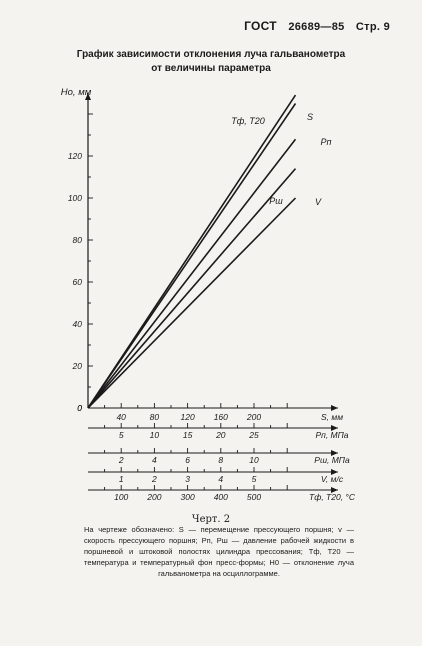 The height and width of the screenshot is (646, 422). What do you see at coordinates (154, 479) in the screenshot?
I see `x-tick-label-3: 2` at bounding box center [154, 479].